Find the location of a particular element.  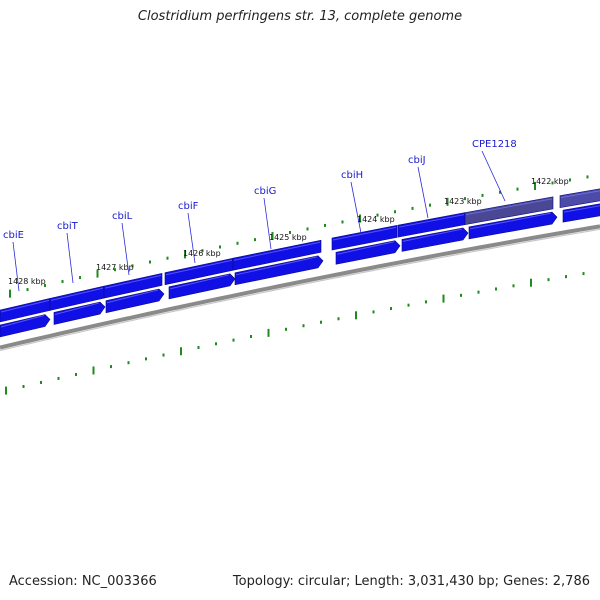

gene-label: cbiH is located at coordinates (352, 175).